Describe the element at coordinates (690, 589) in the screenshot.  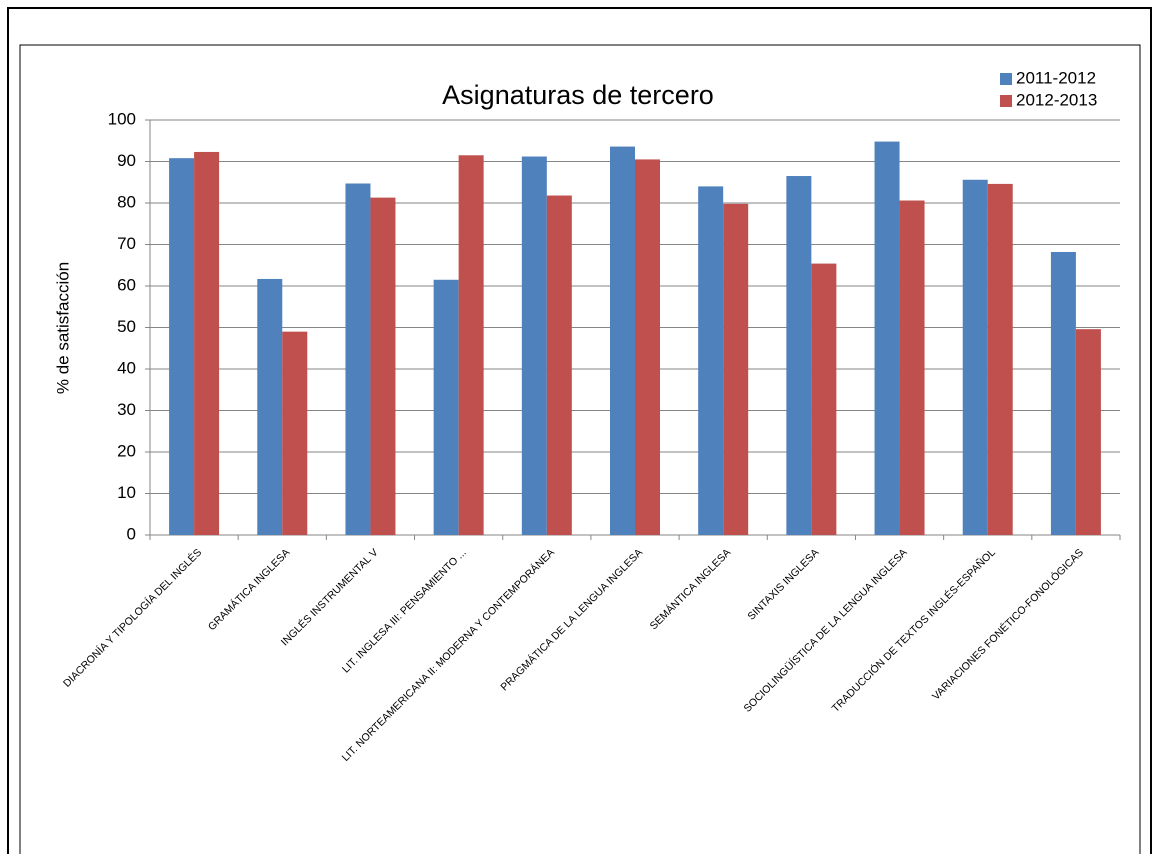
I see `x-tick-label: SEMÁNTICA INGLESA` at that location.